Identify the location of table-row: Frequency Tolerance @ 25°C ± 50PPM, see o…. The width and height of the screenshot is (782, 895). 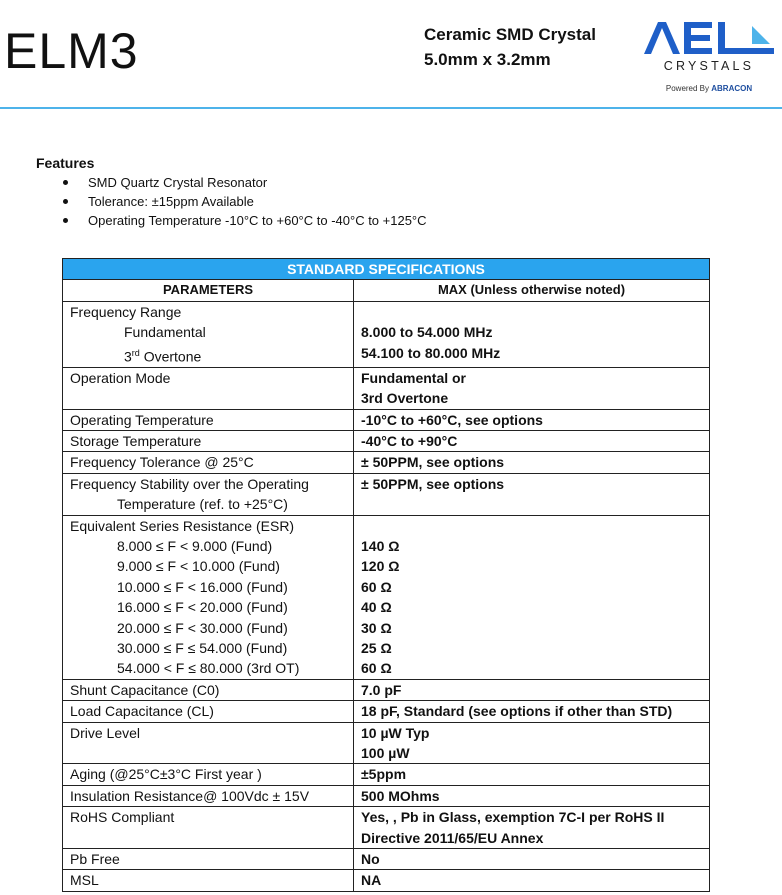
(386, 462).